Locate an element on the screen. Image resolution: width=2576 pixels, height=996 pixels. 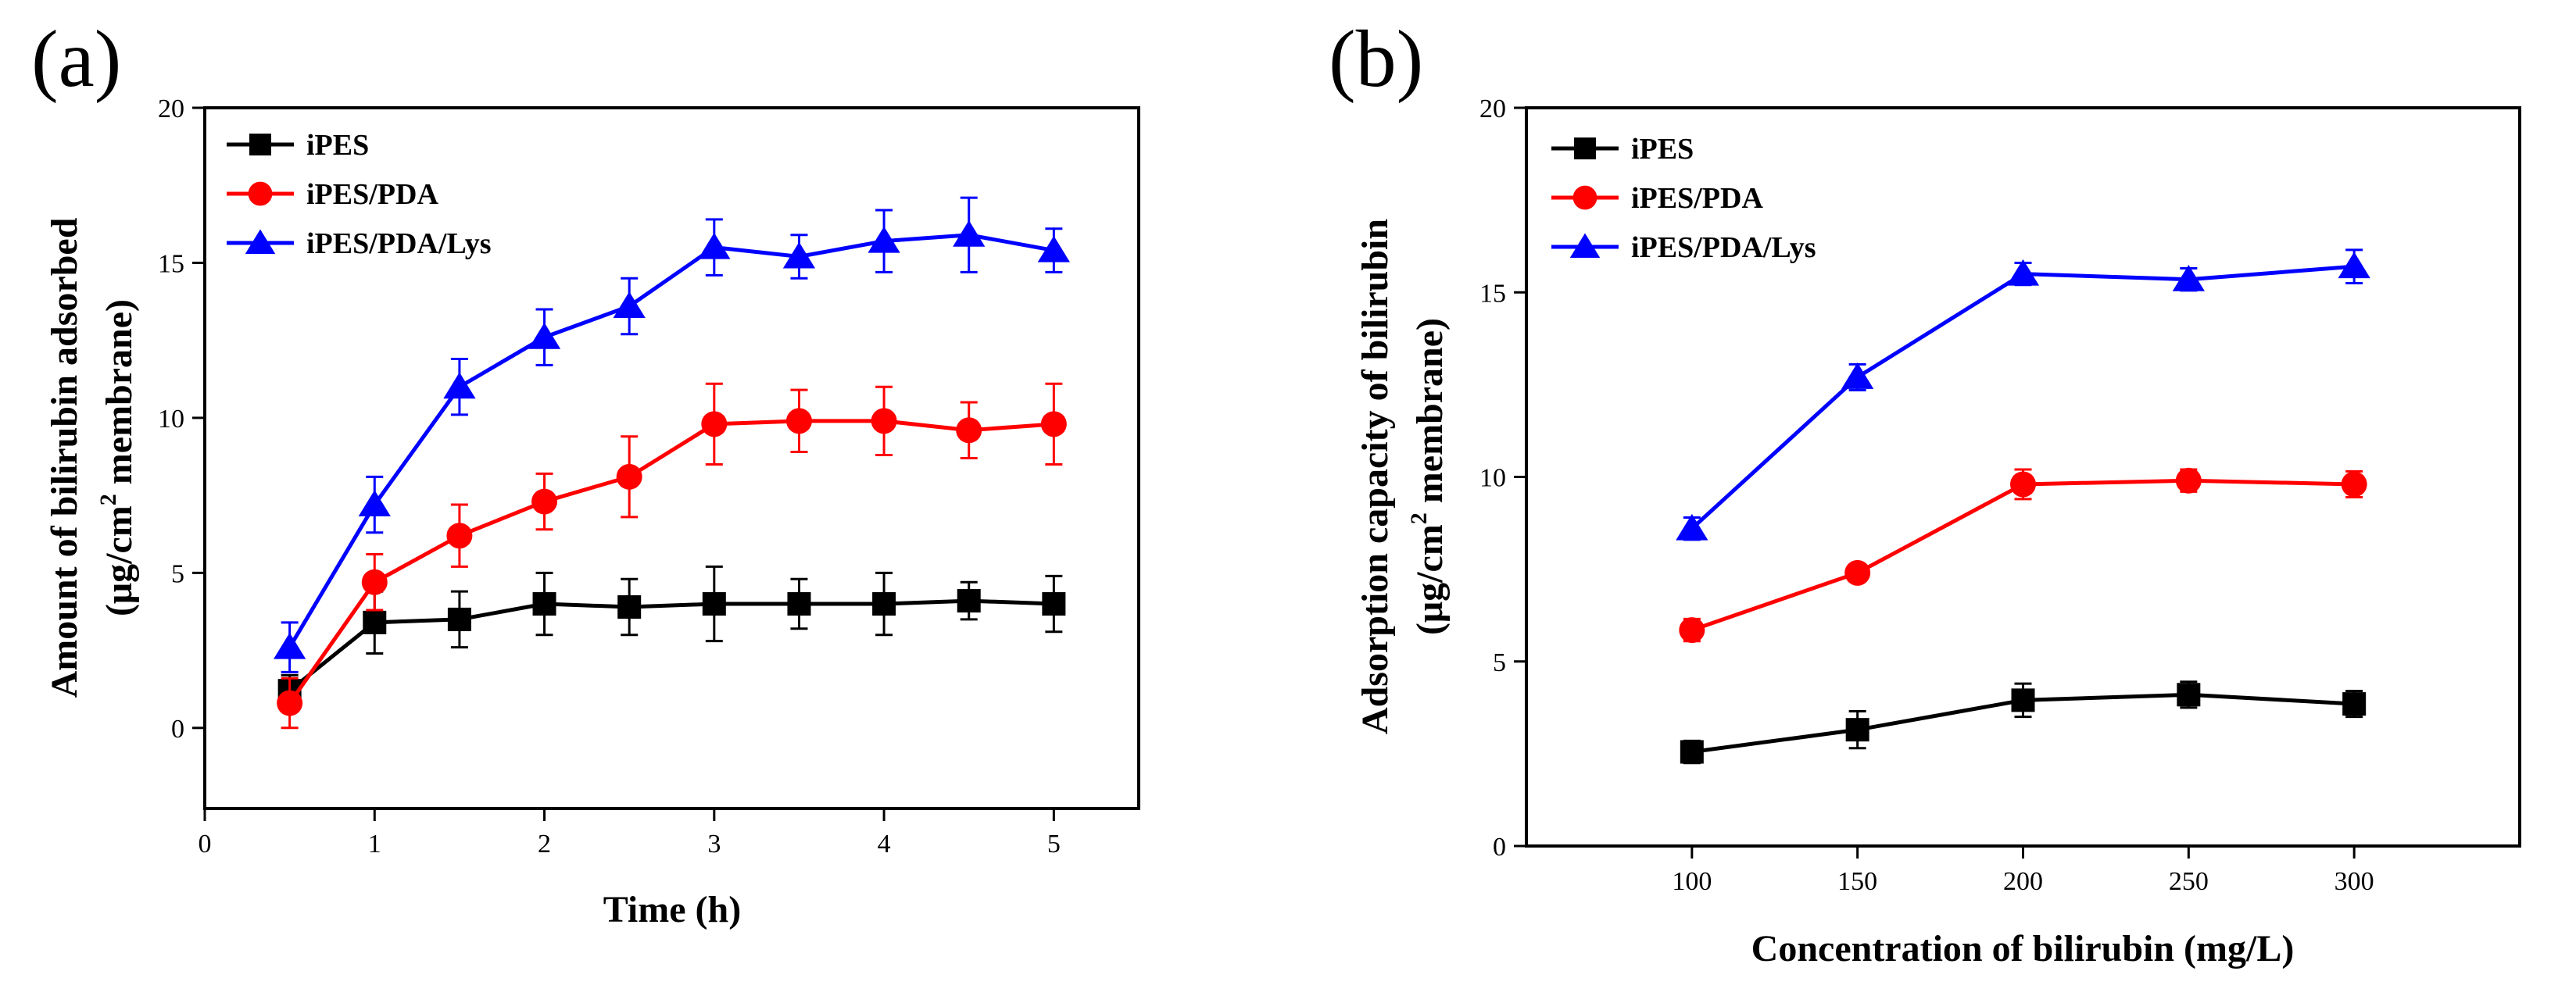
panel-a-y-tick-label-0: 0 is located at coordinates (177, 729).